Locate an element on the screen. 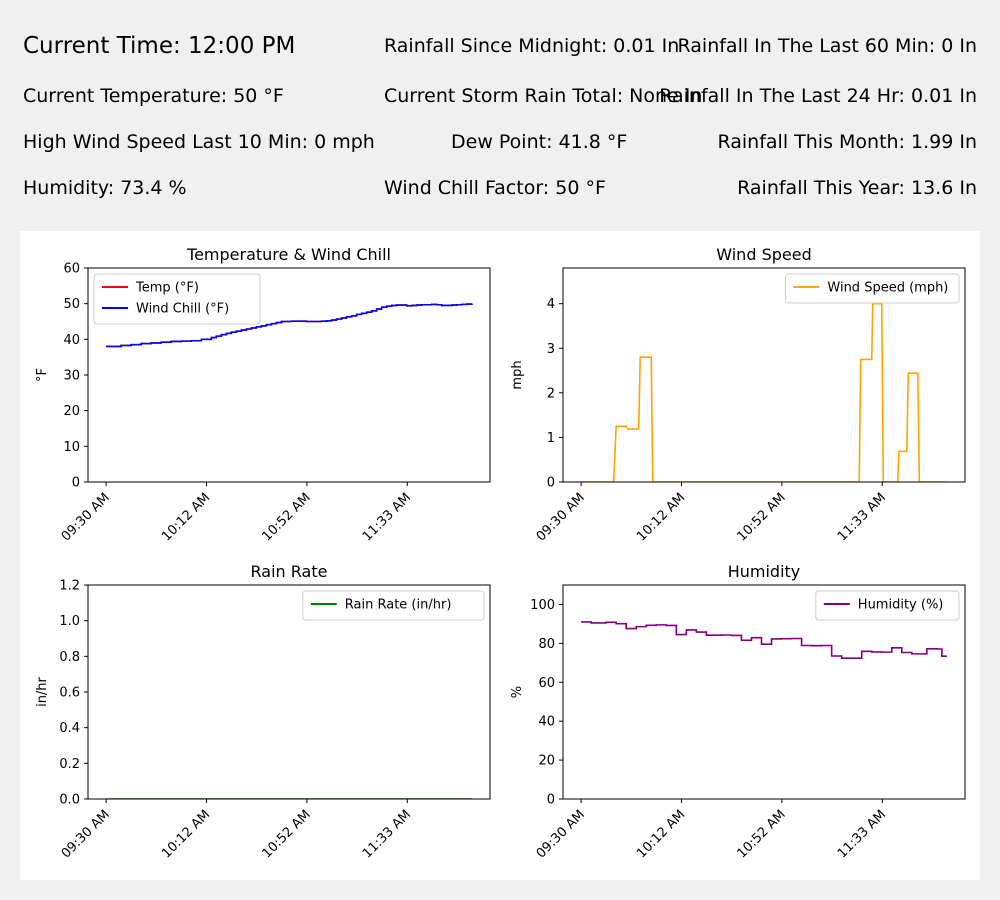 This screenshot has width=1000, height=900. legend-label: Rain Rate (in/hr) is located at coordinates (398, 605).